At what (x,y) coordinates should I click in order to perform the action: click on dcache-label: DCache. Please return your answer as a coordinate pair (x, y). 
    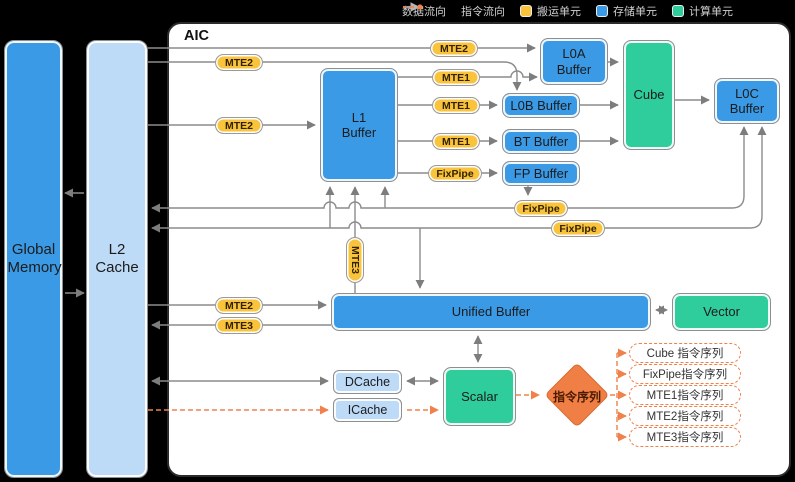
    Looking at the image, I should click on (367, 381).